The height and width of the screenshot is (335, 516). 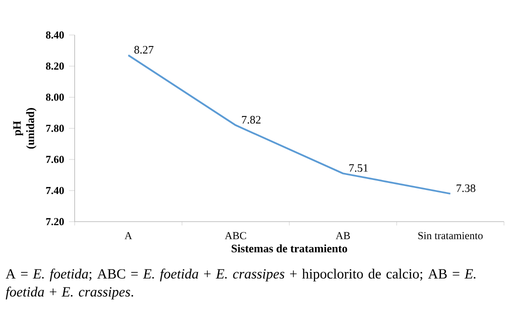 What do you see at coordinates (128, 236) in the screenshot?
I see `x-tick-label: A` at bounding box center [128, 236].